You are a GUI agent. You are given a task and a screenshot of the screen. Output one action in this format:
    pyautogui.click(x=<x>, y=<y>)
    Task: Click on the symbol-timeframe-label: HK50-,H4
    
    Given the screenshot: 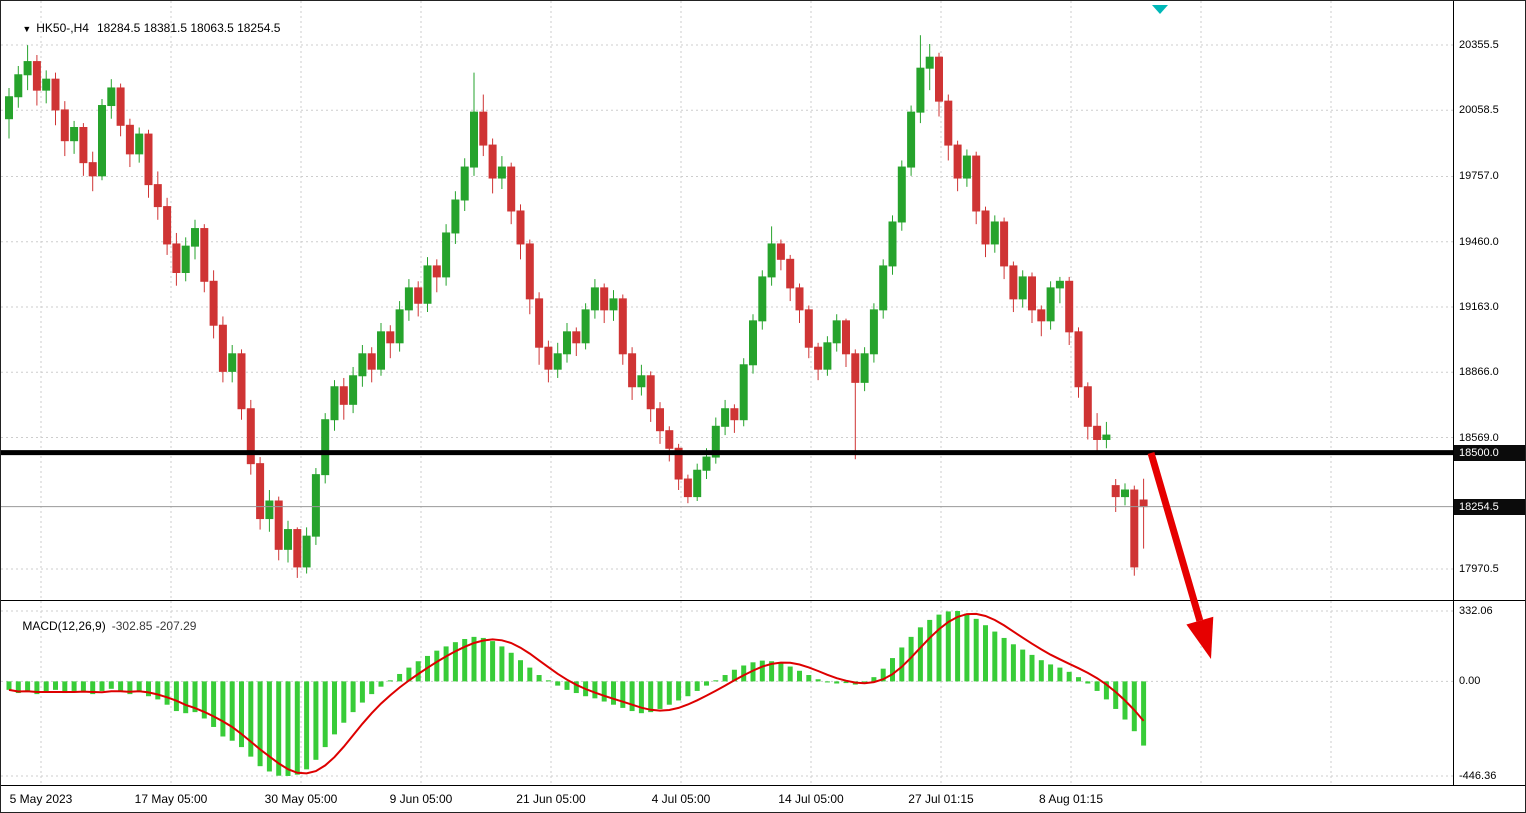 What is the action you would take?
    pyautogui.click(x=62, y=28)
    